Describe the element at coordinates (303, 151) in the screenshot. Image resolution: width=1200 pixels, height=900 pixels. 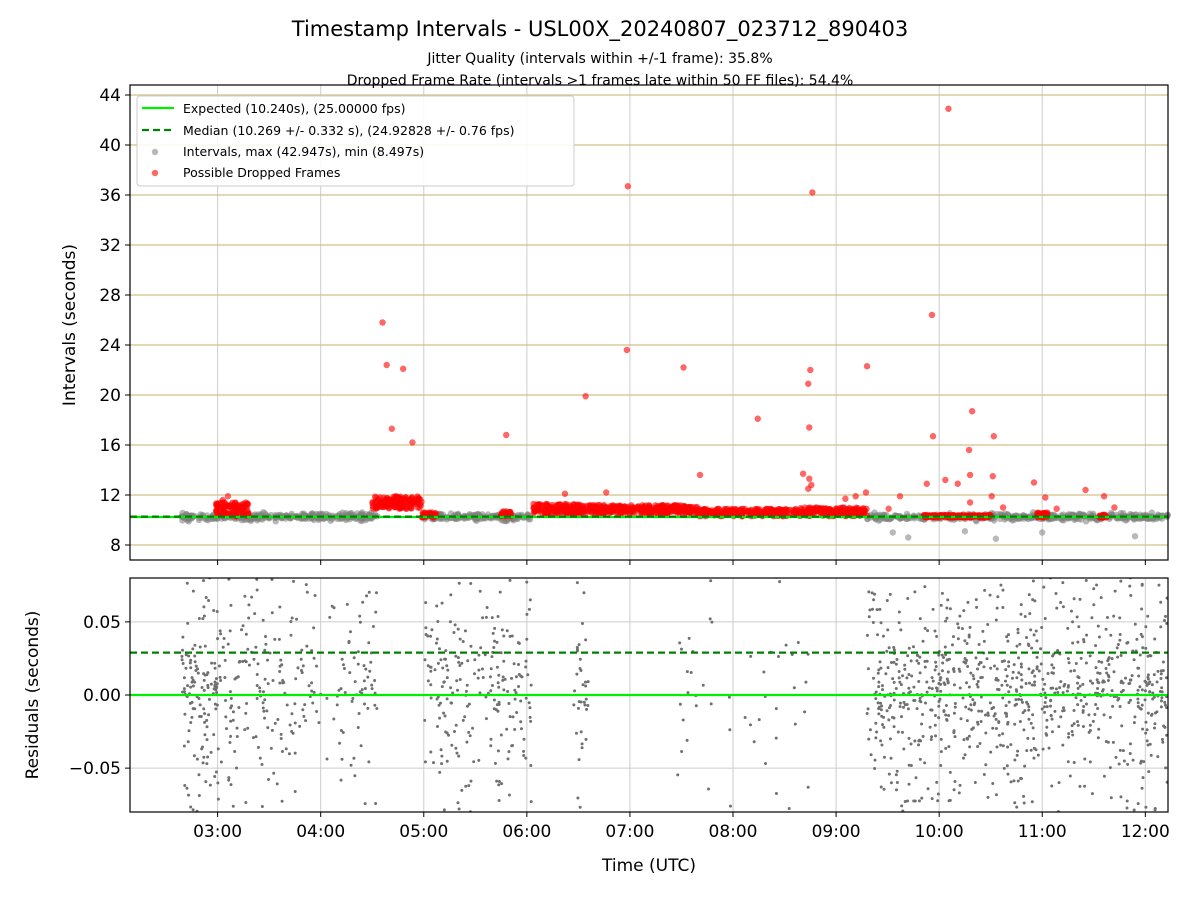
I see `legend-label-intervals: Intervals, max (42.947s), min (8.497s)` at that location.